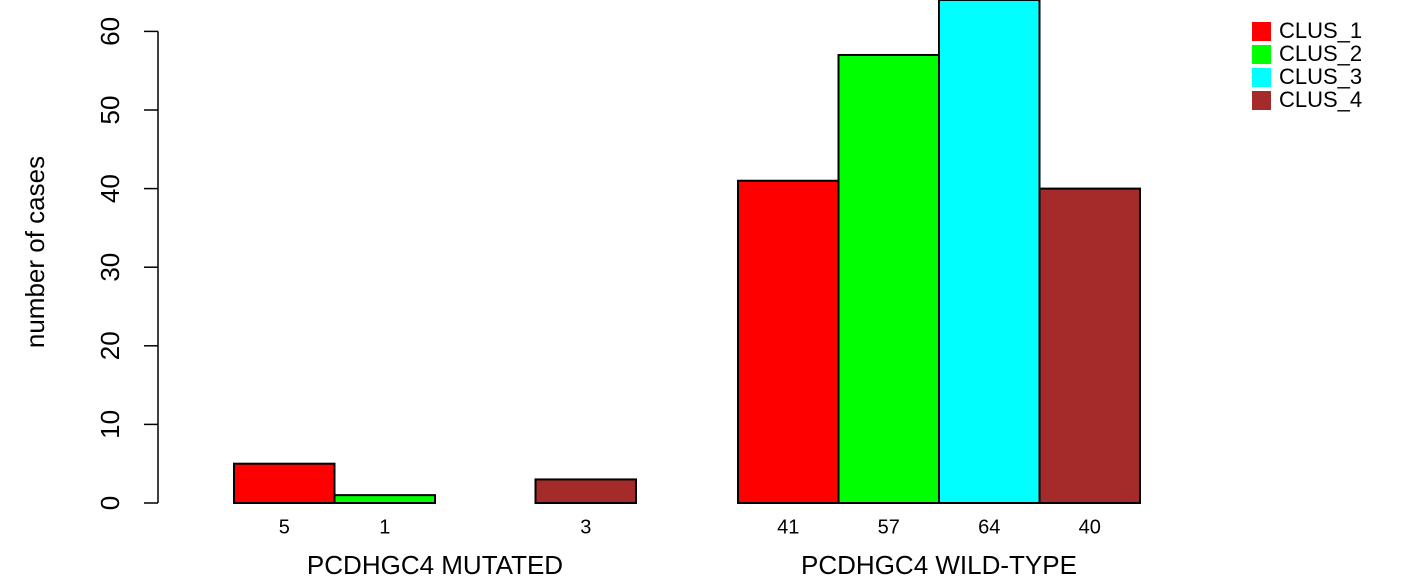 Image resolution: width=1413 pixels, height=586 pixels. Describe the element at coordinates (1090, 527) in the screenshot. I see `bar-value-label: 40` at that location.